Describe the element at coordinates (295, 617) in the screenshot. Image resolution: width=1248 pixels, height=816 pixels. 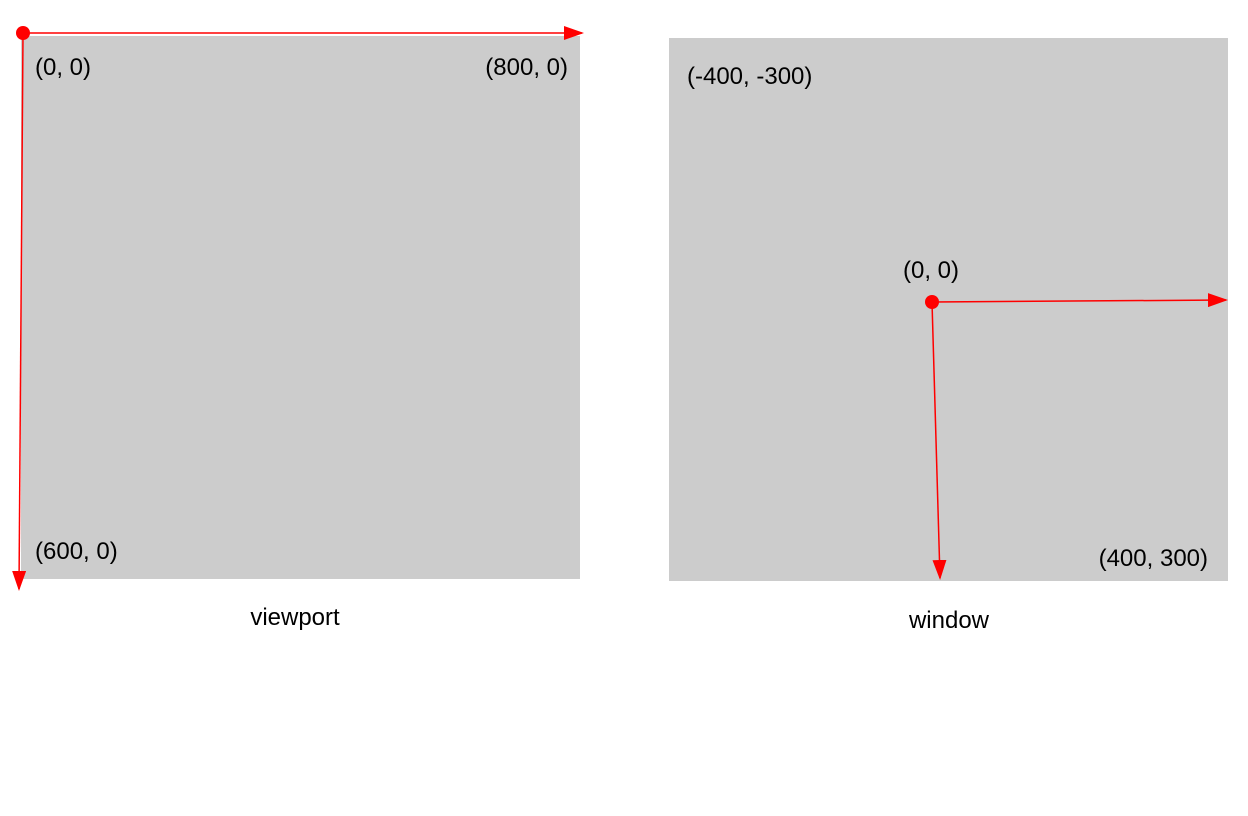
I see `viewport-caption: viewport` at that location.